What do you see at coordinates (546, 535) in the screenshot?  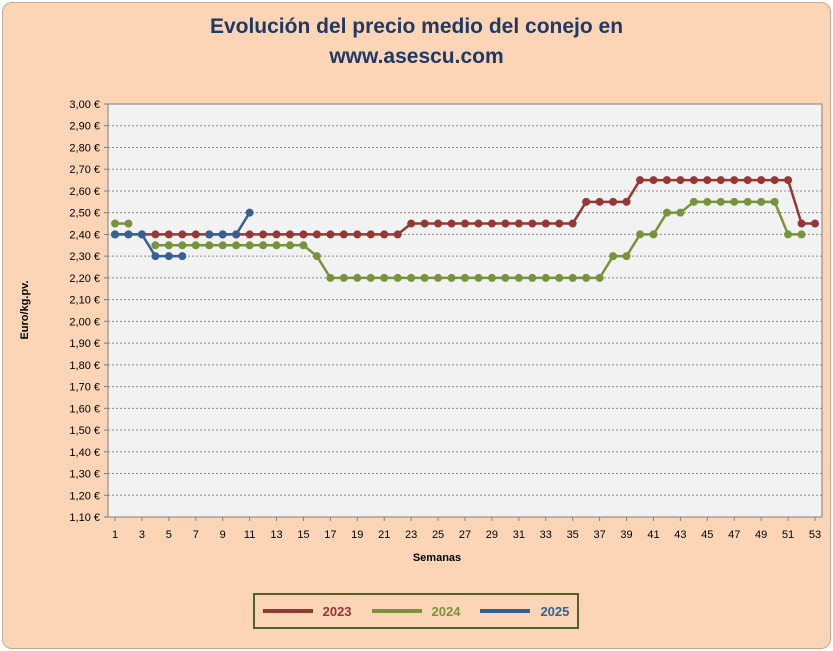 I see `x-tick-label: 33` at bounding box center [546, 535].